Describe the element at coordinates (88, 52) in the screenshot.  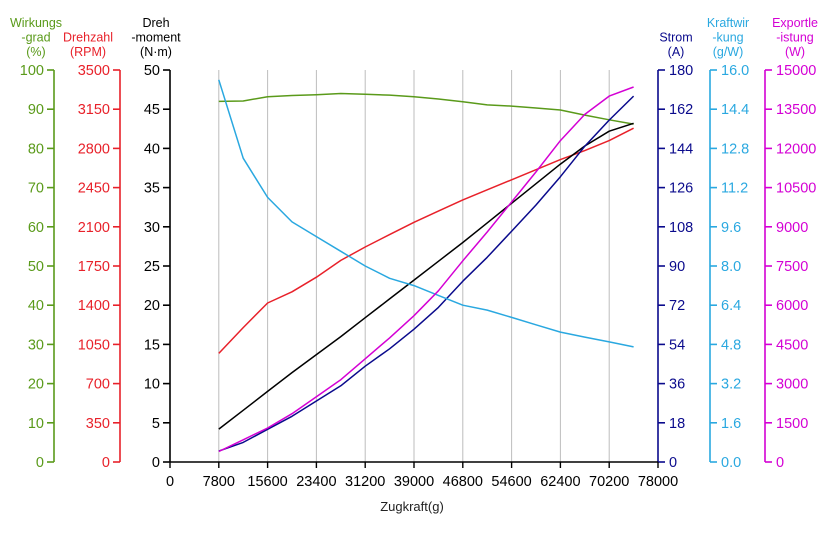
I see `y-axis-title-rpm: (RPM)` at that location.